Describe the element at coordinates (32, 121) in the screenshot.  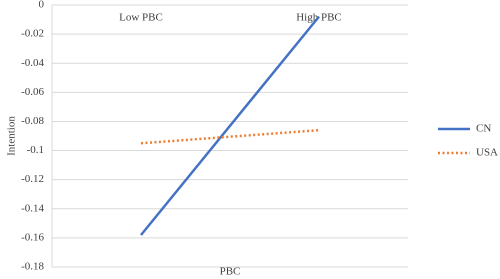
I see `y-tick-label: -0.08` at that location.